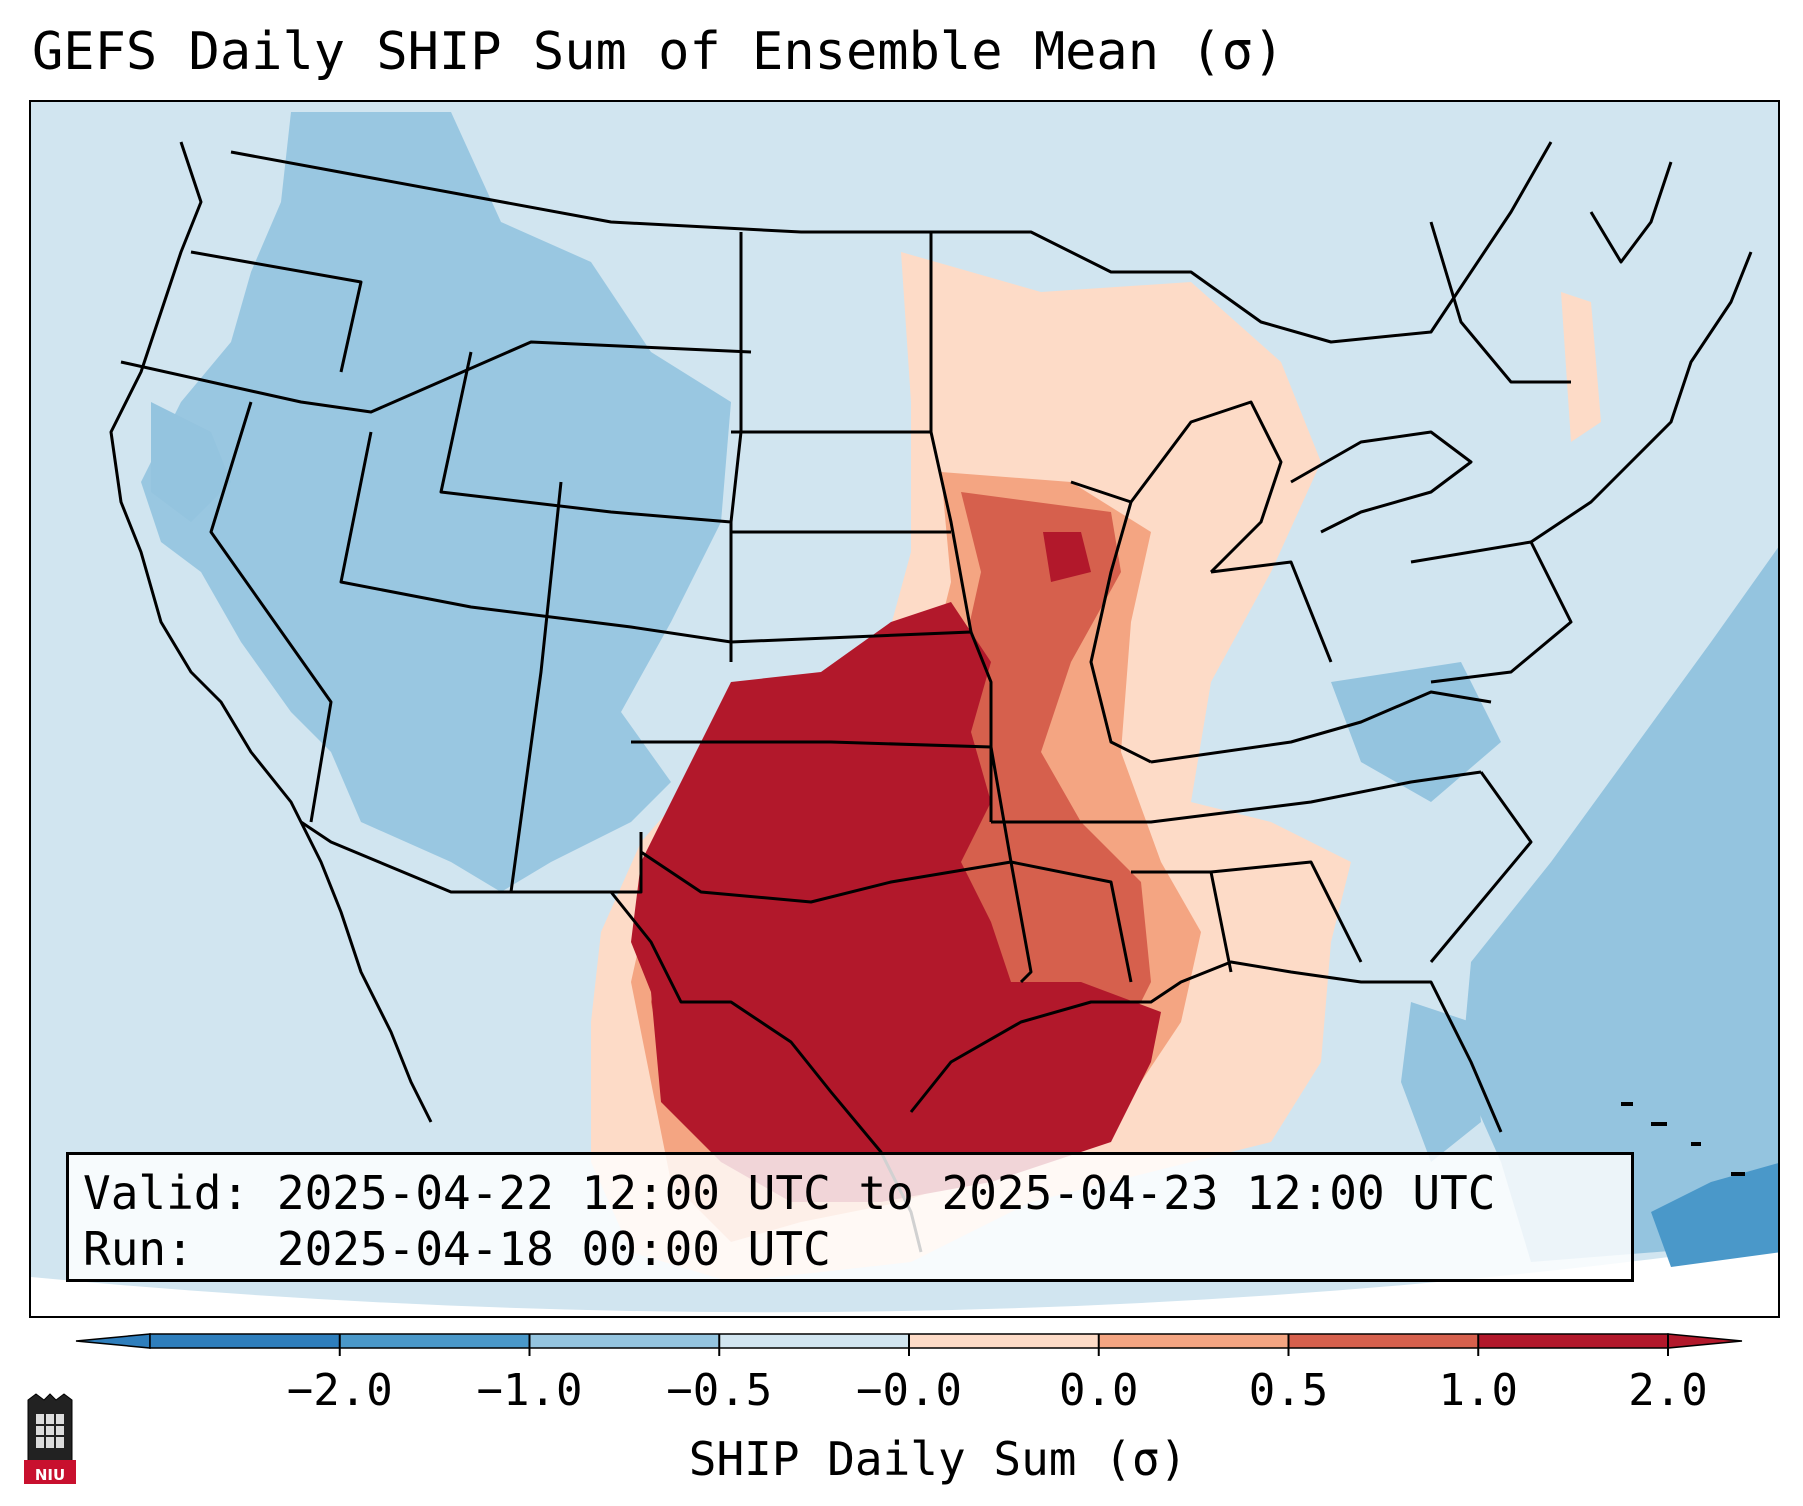 This screenshot has height=1506, width=1803. Describe the element at coordinates (1391, 612) in the screenshot. I see `ohio-valley-borders` at that location.